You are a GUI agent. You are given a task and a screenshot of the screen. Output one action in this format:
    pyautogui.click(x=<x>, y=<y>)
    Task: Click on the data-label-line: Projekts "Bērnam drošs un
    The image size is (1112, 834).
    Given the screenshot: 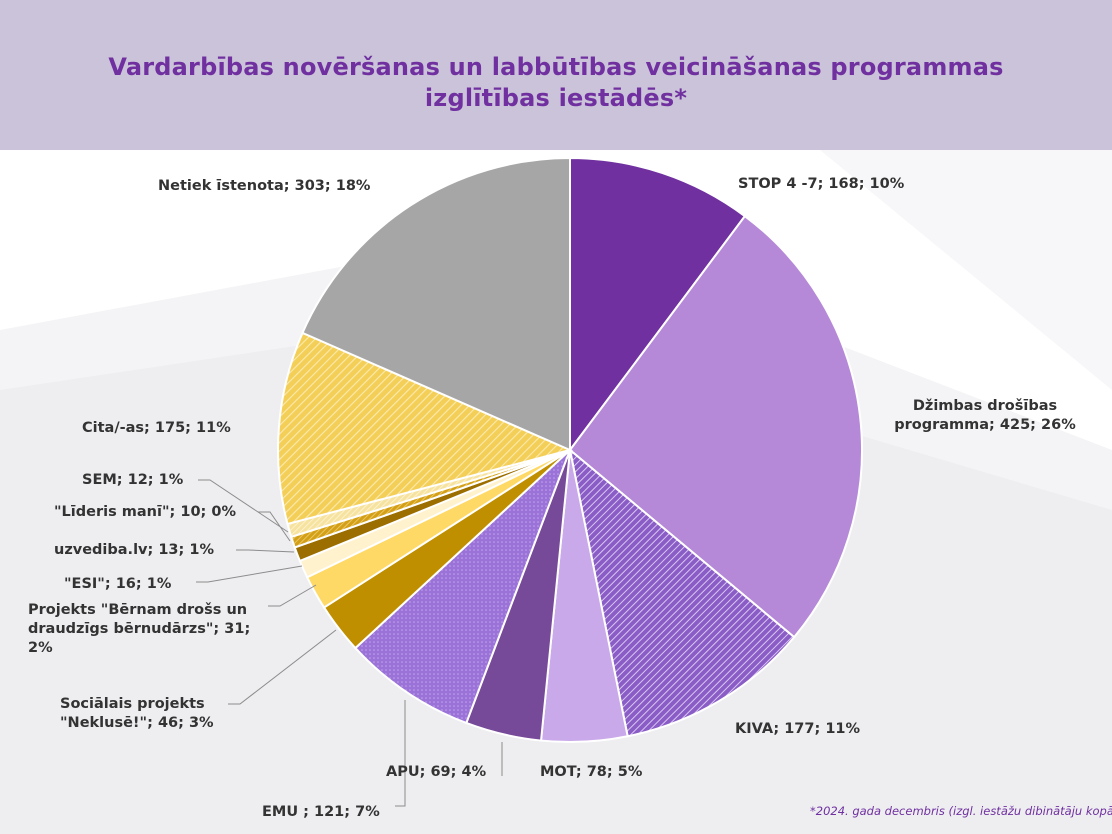 What is the action you would take?
    pyautogui.click(x=137, y=610)
    